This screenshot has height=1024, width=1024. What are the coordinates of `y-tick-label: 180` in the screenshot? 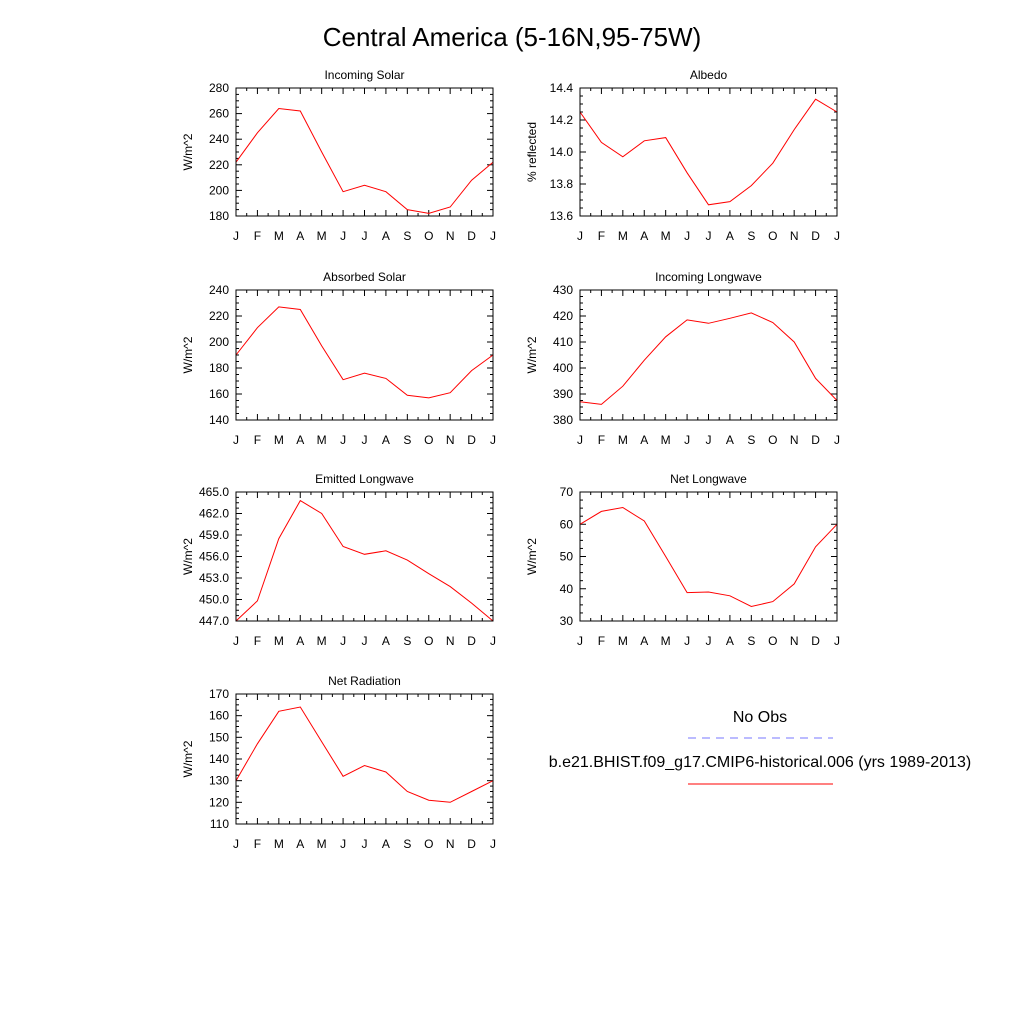 It's located at (219, 368).